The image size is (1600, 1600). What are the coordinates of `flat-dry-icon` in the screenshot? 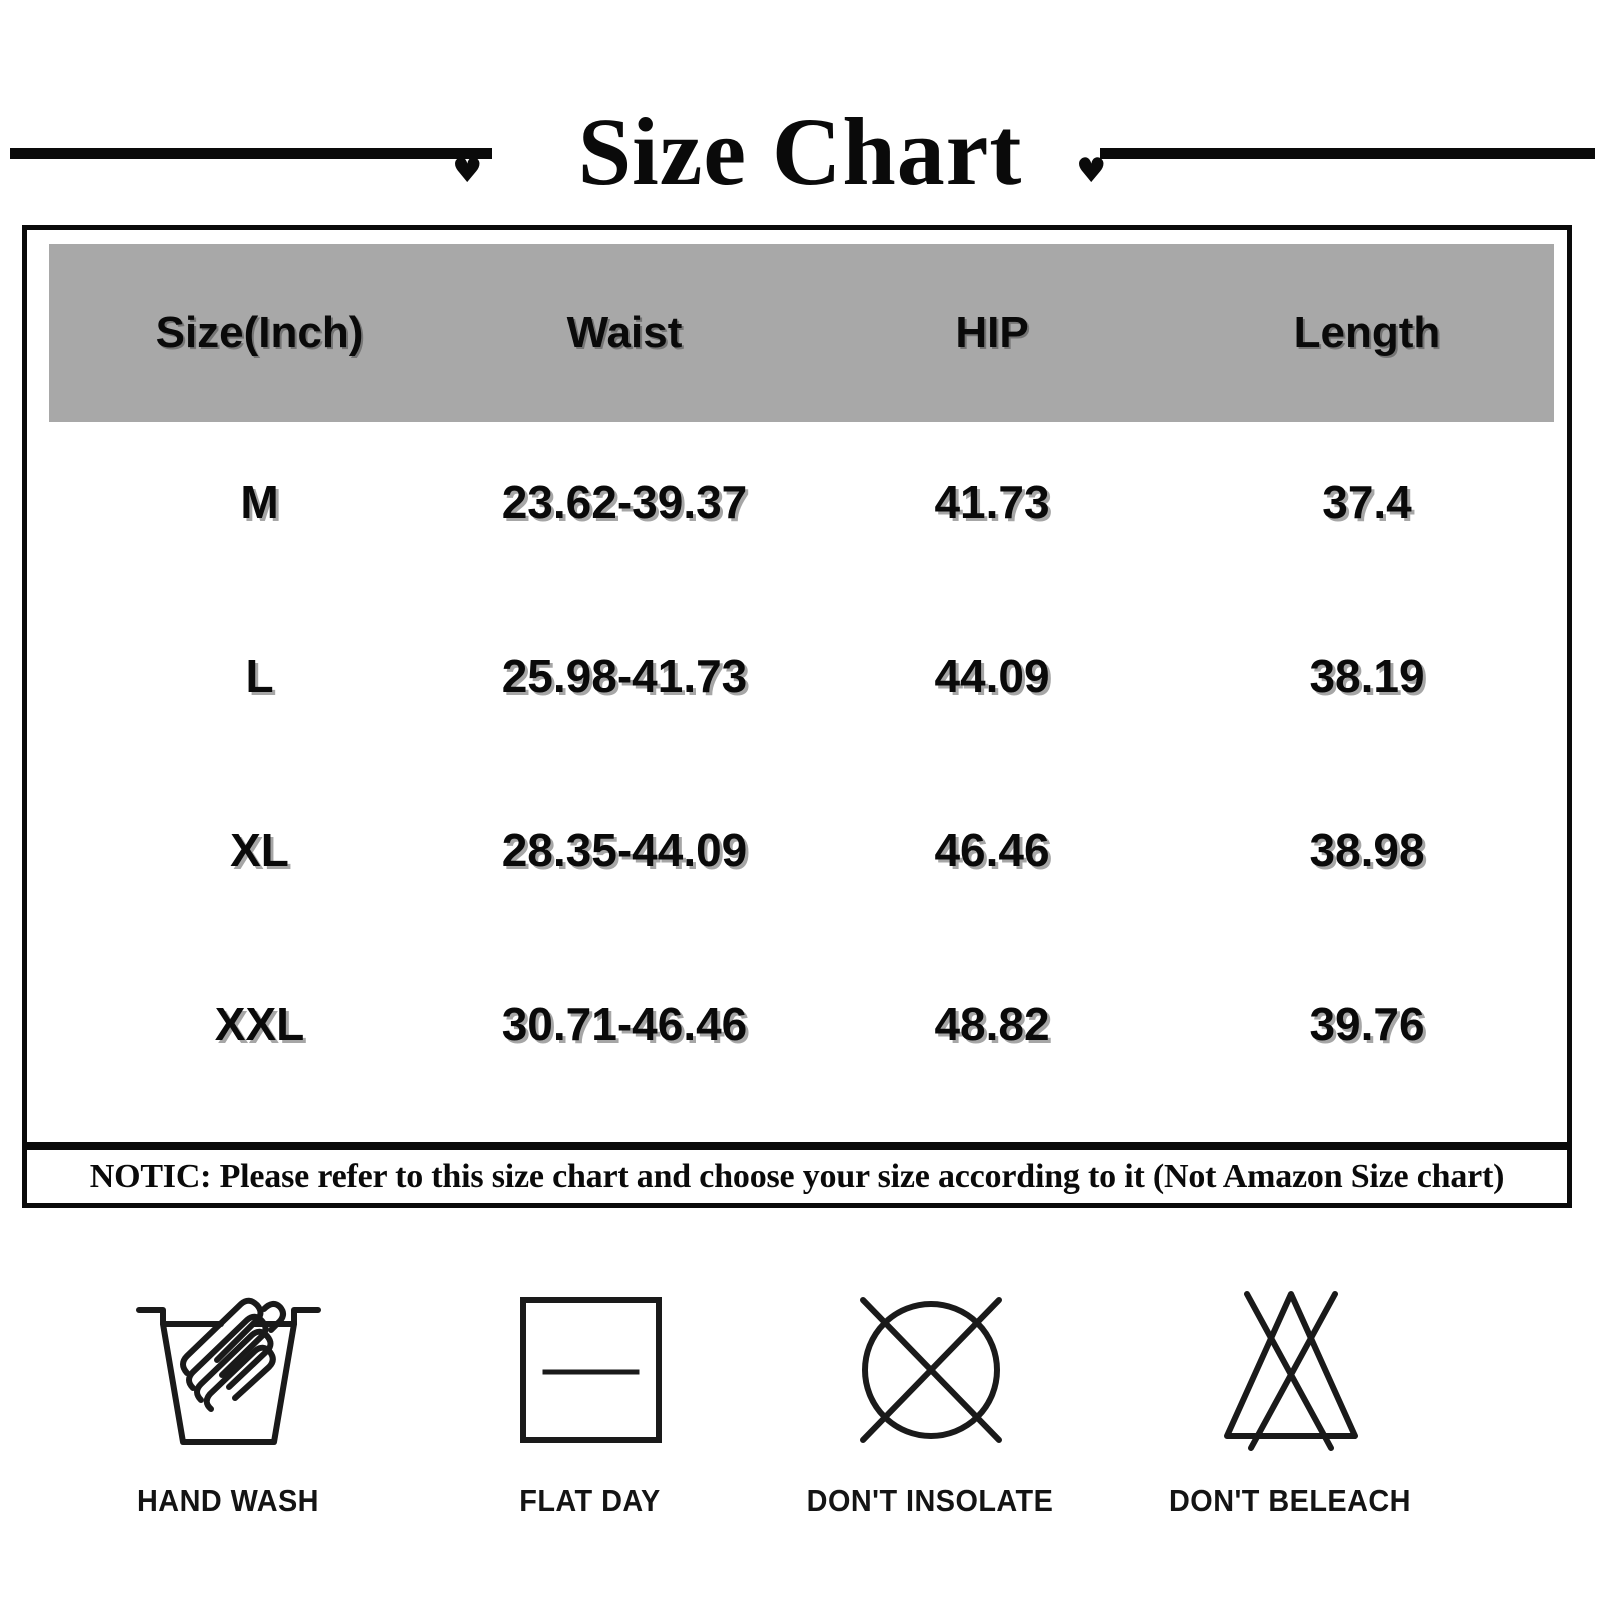 It's located at (590, 1375).